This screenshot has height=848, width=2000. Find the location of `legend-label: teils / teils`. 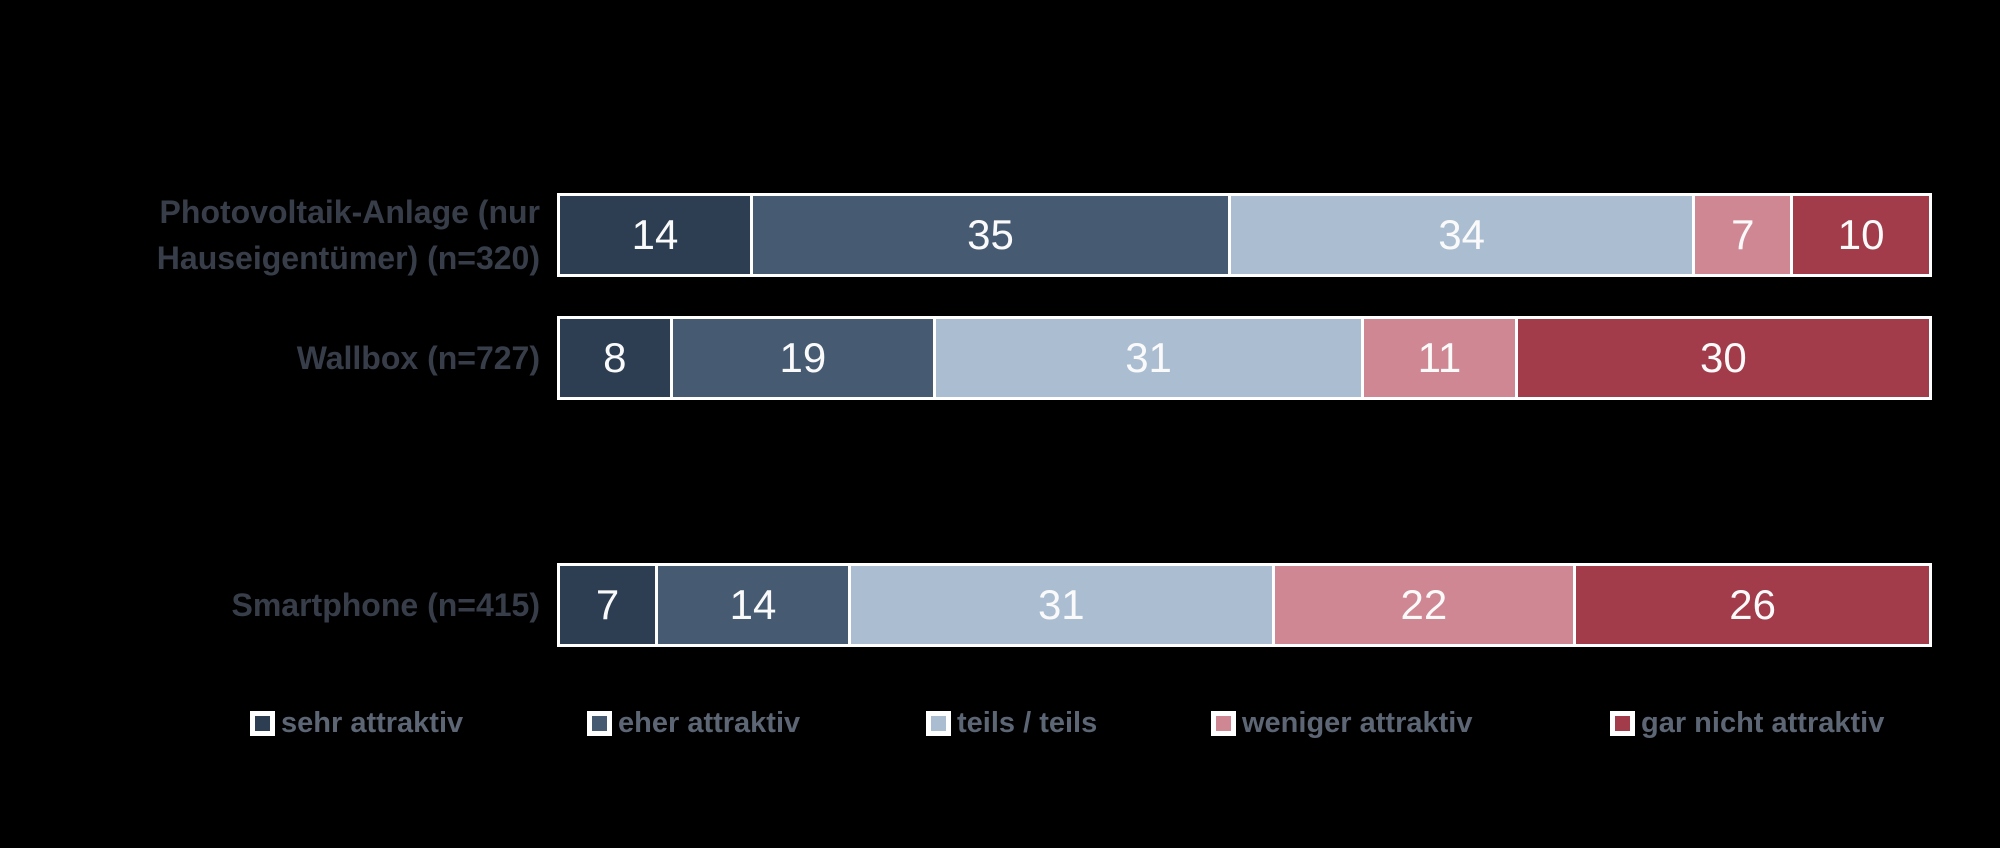

legend-label: teils / teils is located at coordinates (1027, 722).